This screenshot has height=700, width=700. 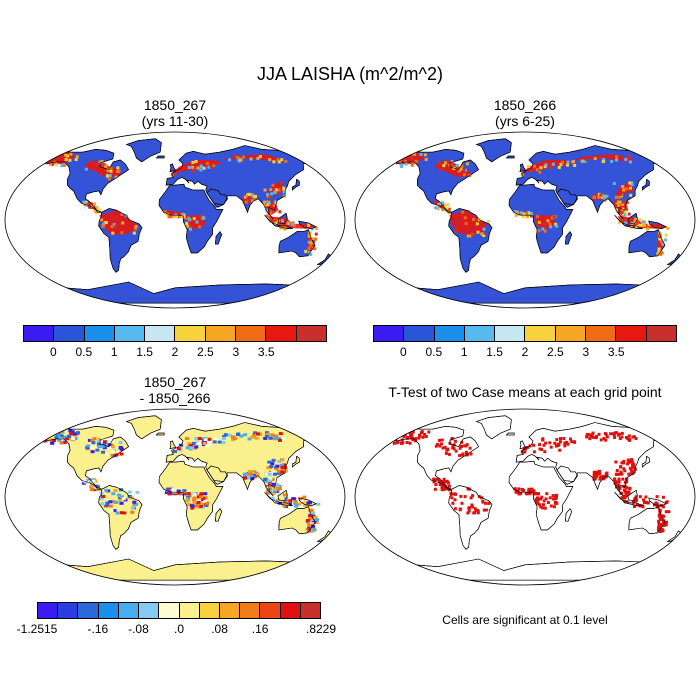 I want to click on coastline-australia, so click(x=647, y=243).